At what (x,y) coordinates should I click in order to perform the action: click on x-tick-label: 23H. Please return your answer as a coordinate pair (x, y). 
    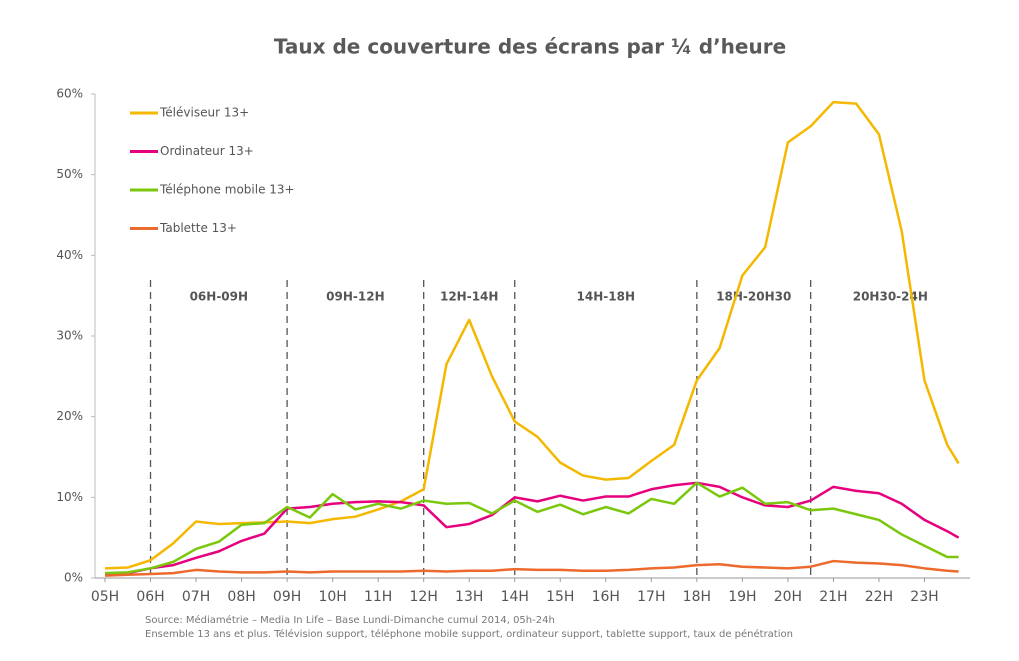
    Looking at the image, I should click on (924, 597).